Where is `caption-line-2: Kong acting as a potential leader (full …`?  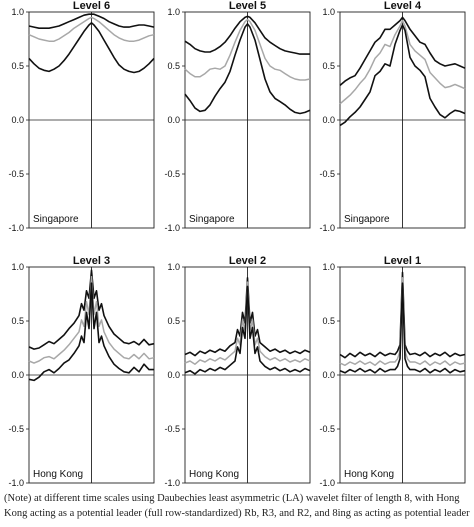
caption-line-2: Kong acting as a potential leader (full … is located at coordinates (237, 513).